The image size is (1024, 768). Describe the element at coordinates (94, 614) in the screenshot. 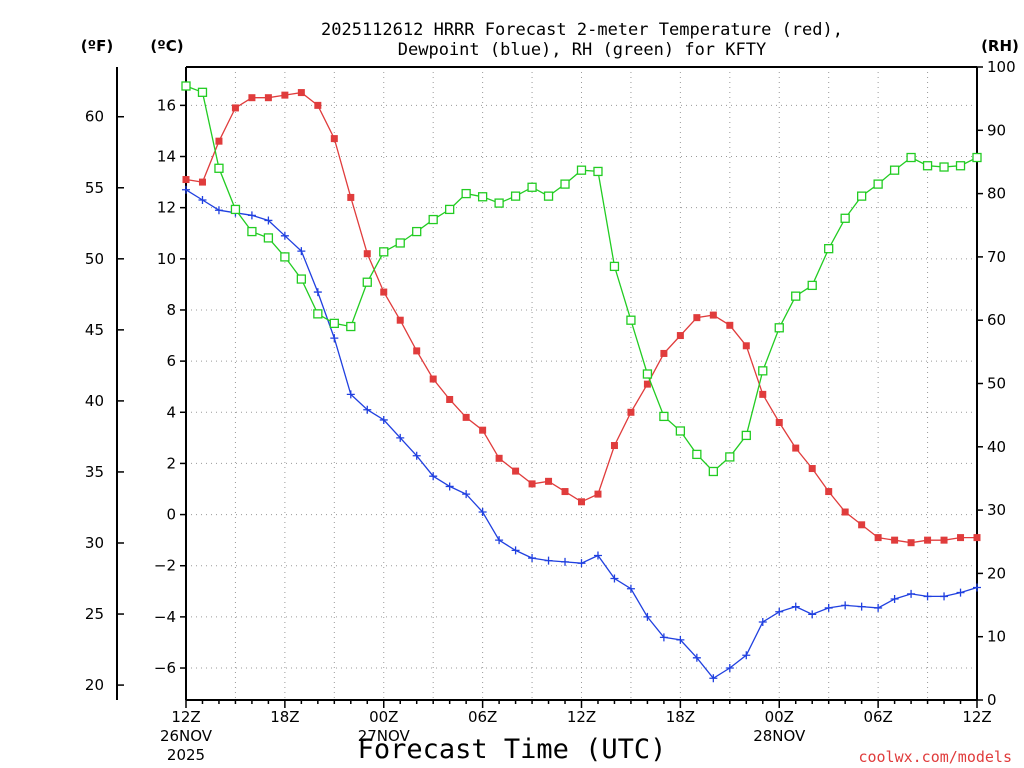

I see `fahrenheit-tick-label: 25` at that location.